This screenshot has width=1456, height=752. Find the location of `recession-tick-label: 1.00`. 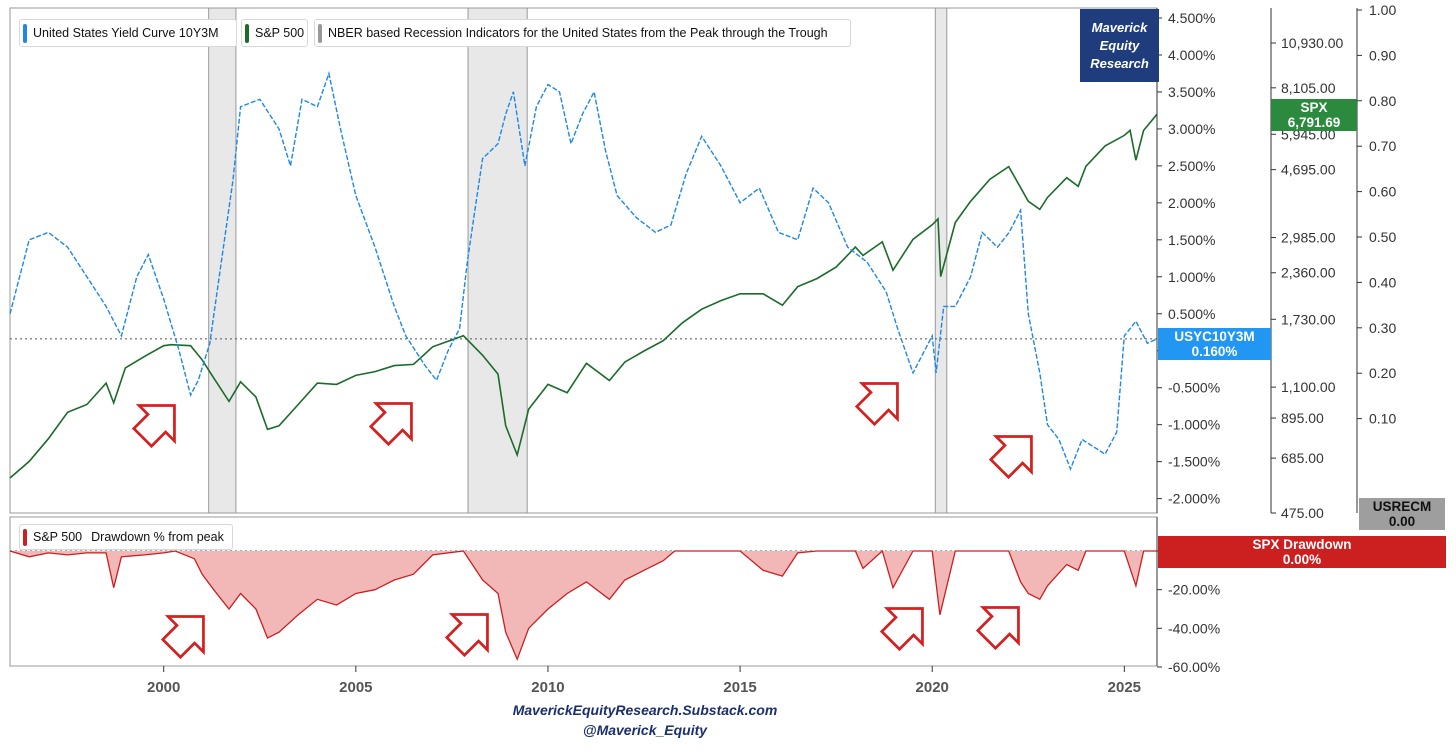

recession-tick-label: 1.00 is located at coordinates (1382, 10).